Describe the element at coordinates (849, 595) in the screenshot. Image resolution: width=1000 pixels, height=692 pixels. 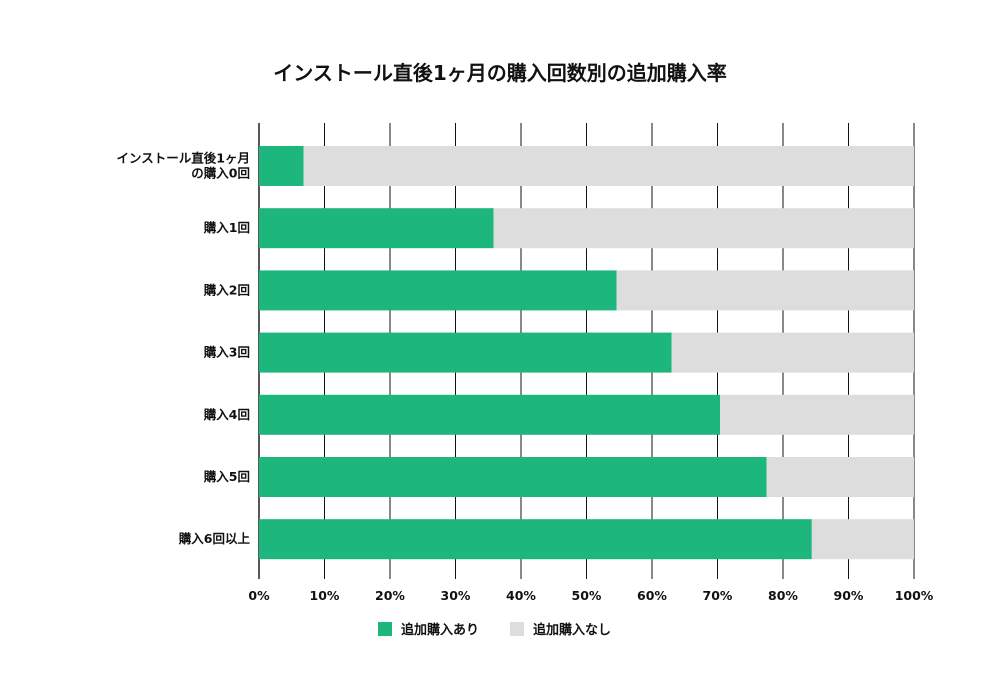
I see `x-tick-90: 90%` at that location.